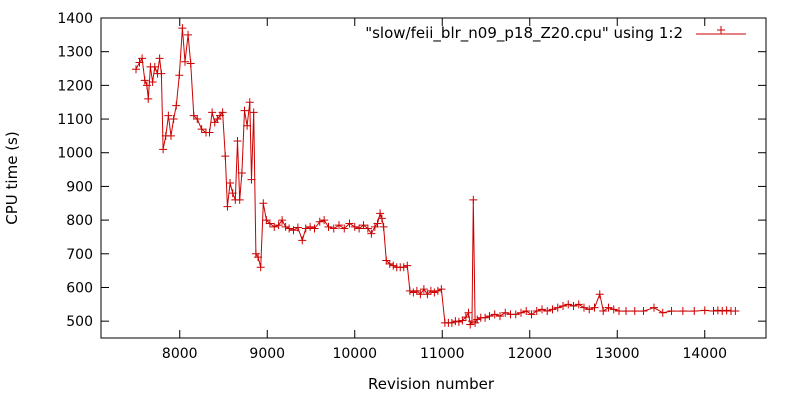 The image size is (800, 400). Describe the element at coordinates (180, 354) in the screenshot. I see `x-tick-label: 8000` at that location.